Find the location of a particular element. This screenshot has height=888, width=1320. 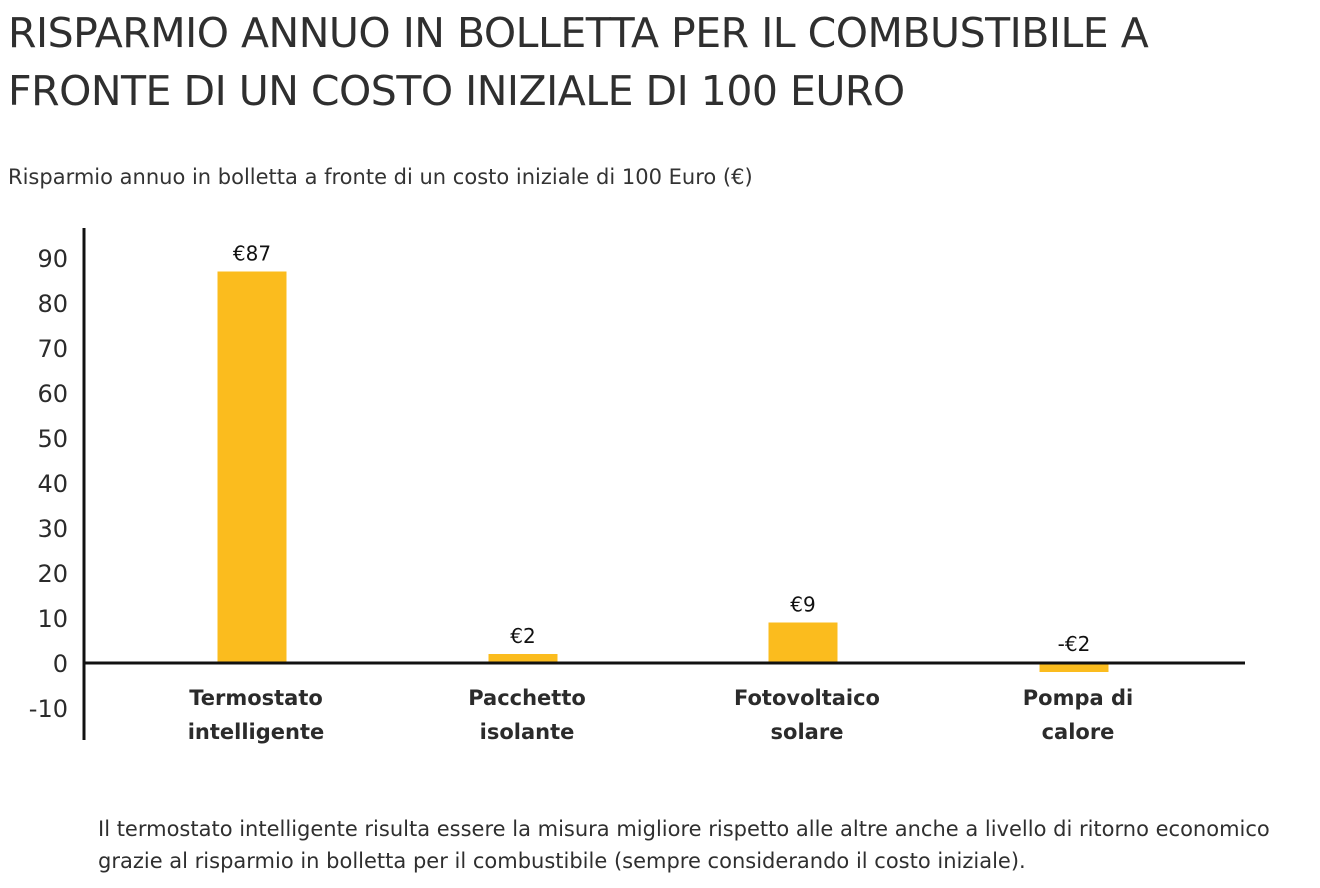

y-tick-label: -10 is located at coordinates (48, 709).